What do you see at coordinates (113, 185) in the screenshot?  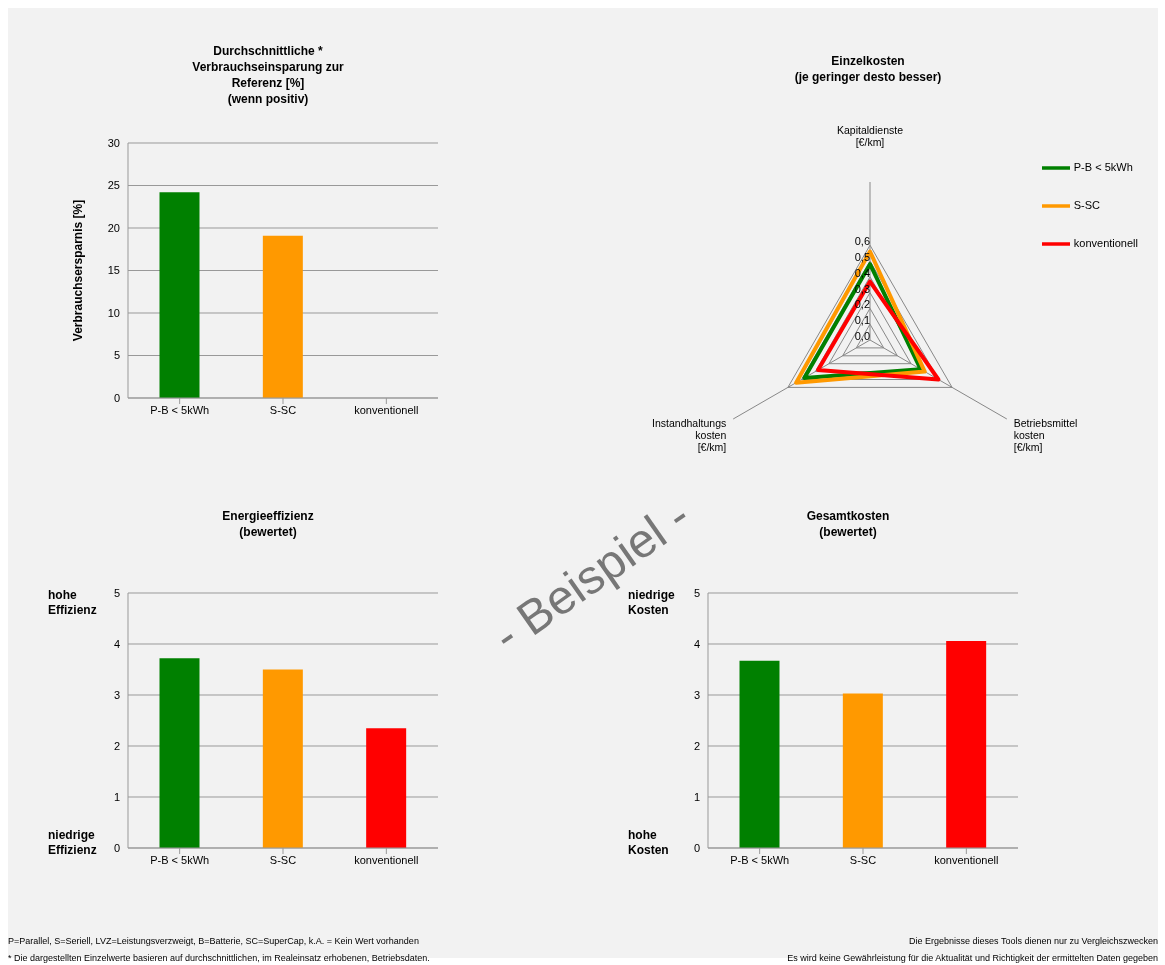 I see `y-tick-label: 25` at bounding box center [113, 185].